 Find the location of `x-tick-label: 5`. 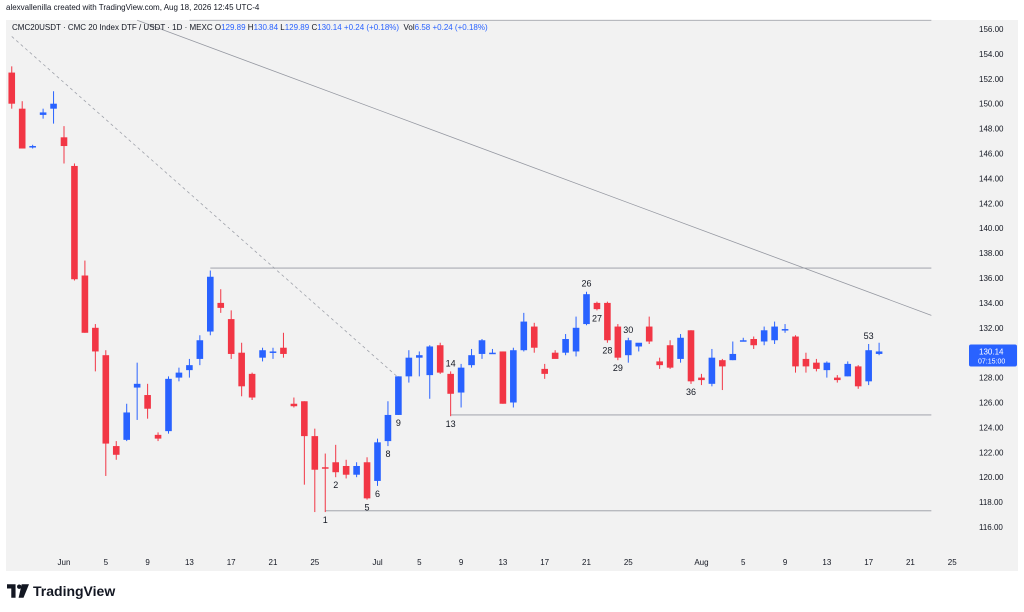

x-tick-label: 5 is located at coordinates (106, 562).